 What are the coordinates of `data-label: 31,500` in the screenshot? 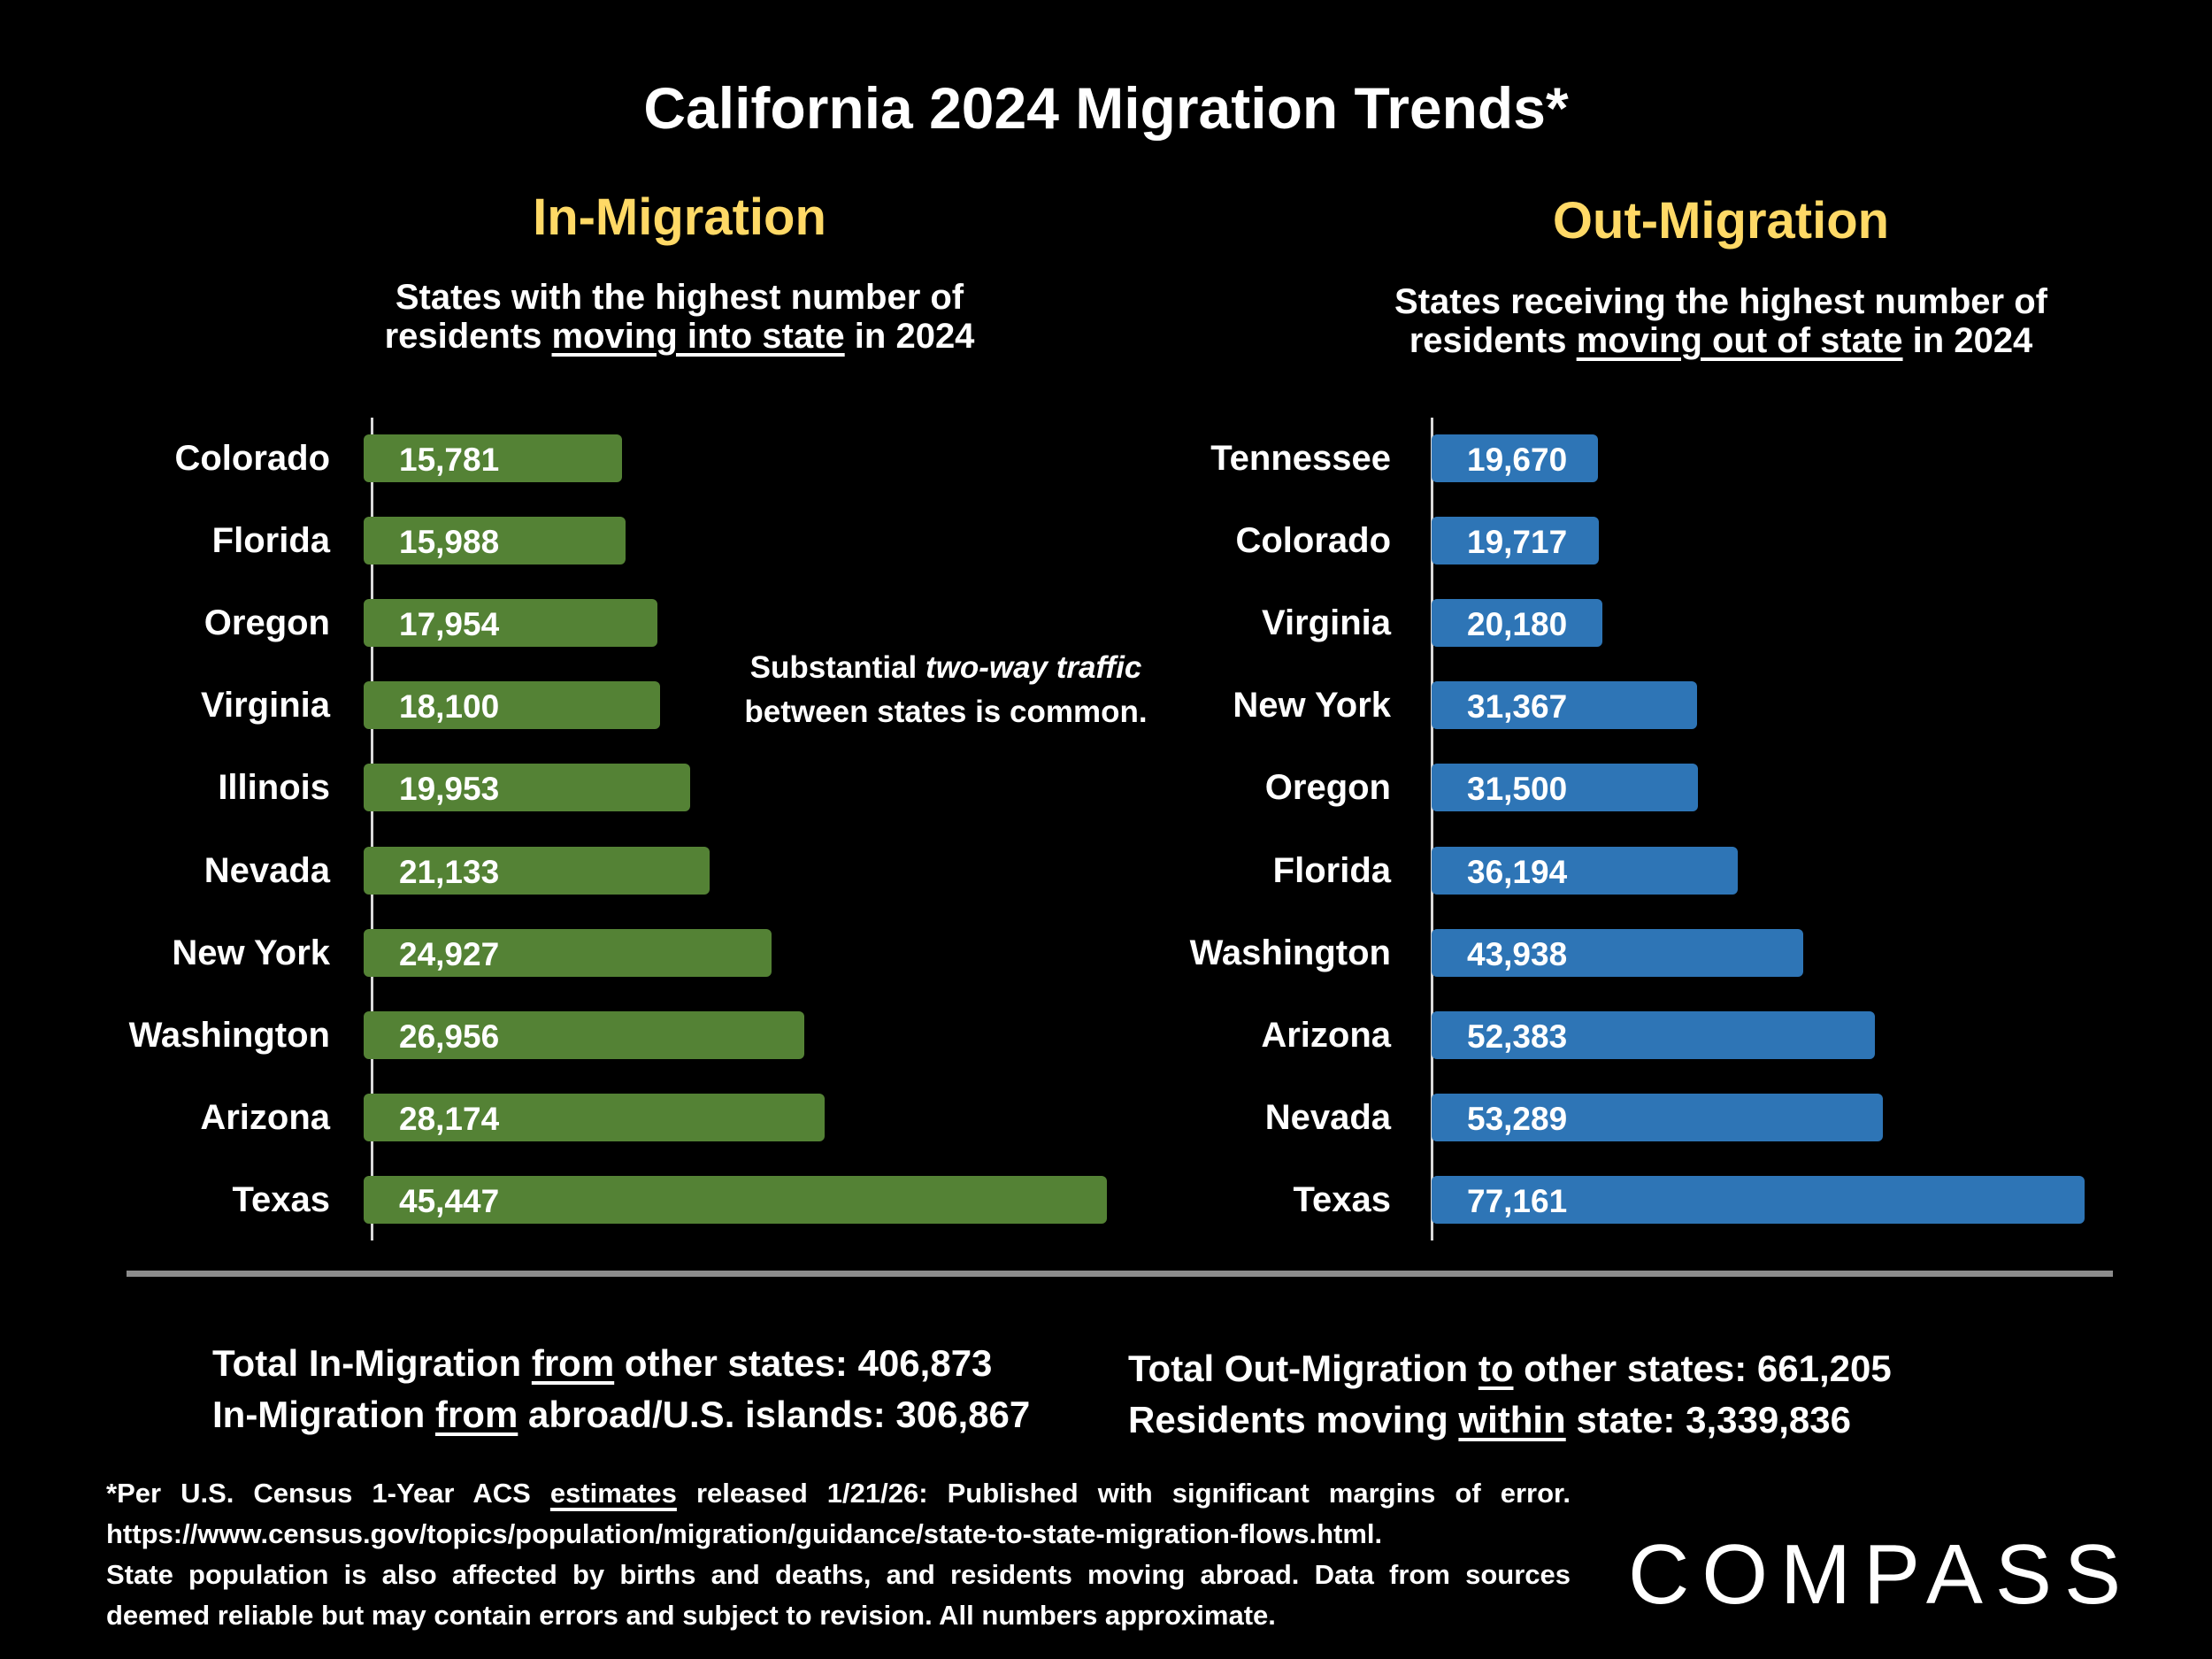 It's located at (1518, 790).